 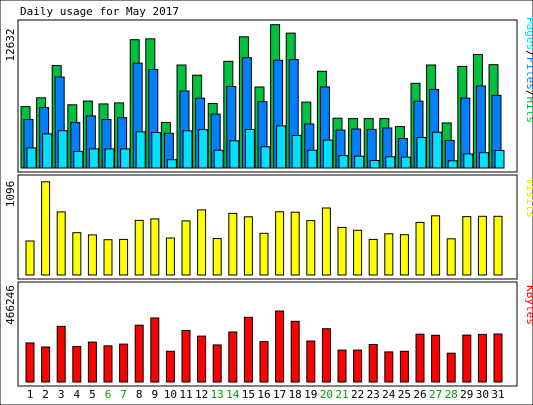 I want to click on x-tick-label-day-17: 17, so click(x=279, y=394).